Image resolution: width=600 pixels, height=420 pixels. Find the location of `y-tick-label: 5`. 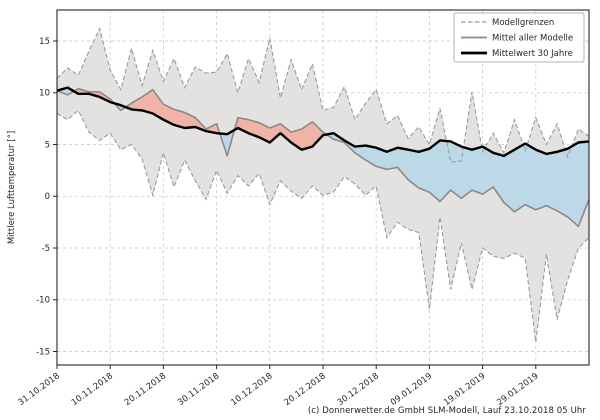

y-tick-label: 5 is located at coordinates (47, 145).